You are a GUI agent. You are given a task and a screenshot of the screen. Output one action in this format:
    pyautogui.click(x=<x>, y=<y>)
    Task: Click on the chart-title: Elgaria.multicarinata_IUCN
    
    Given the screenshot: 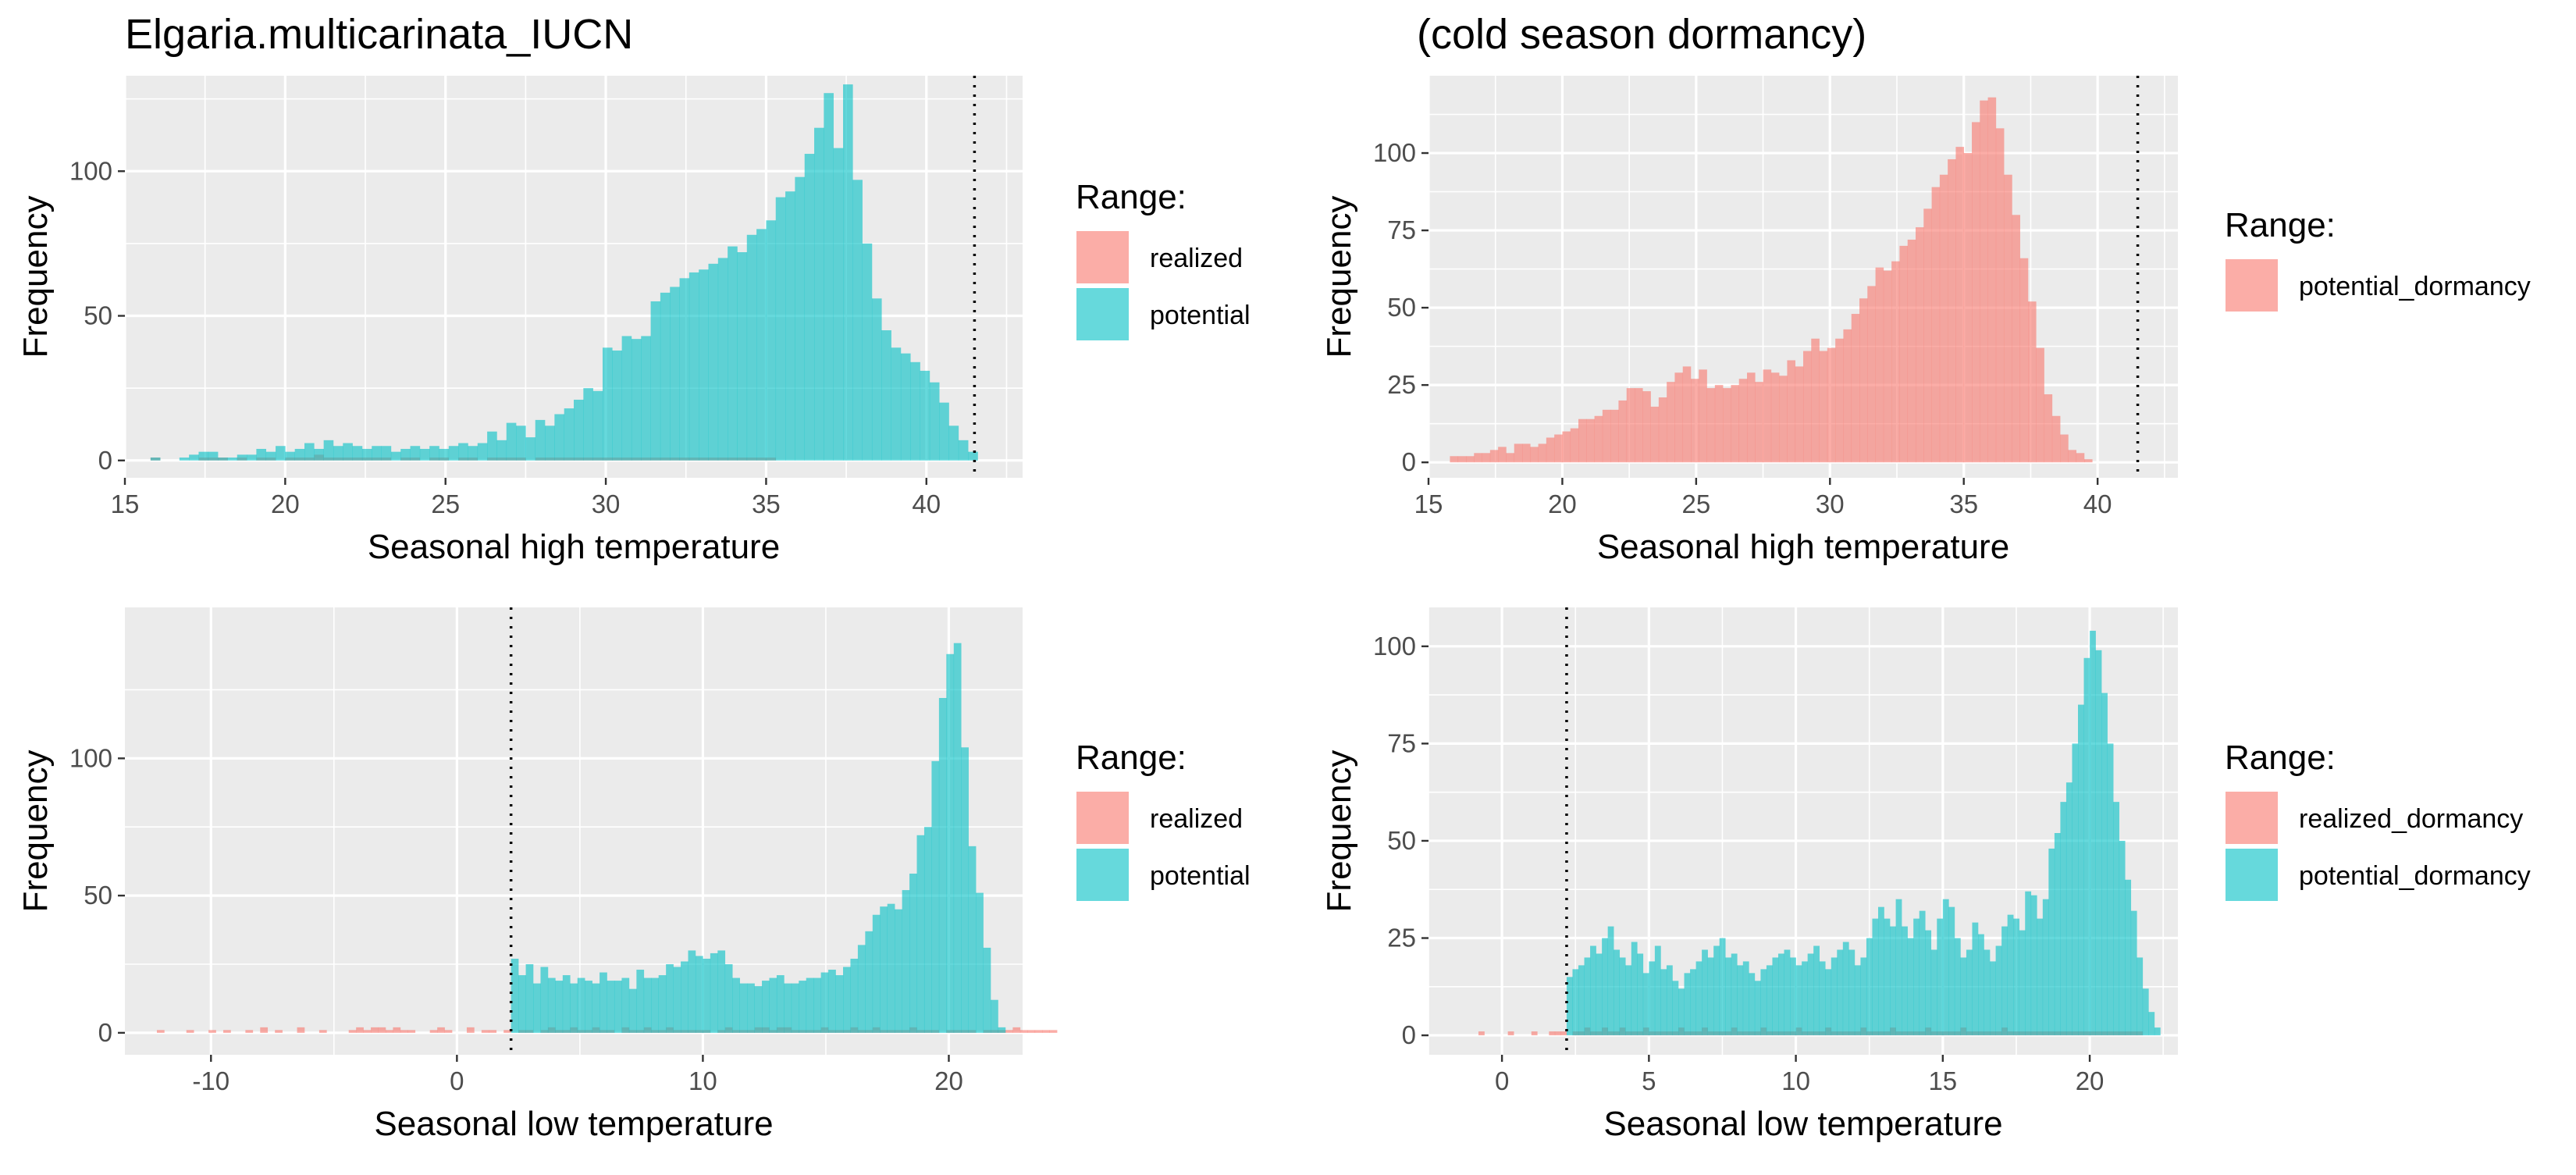 What is the action you would take?
    pyautogui.click(x=379, y=34)
    